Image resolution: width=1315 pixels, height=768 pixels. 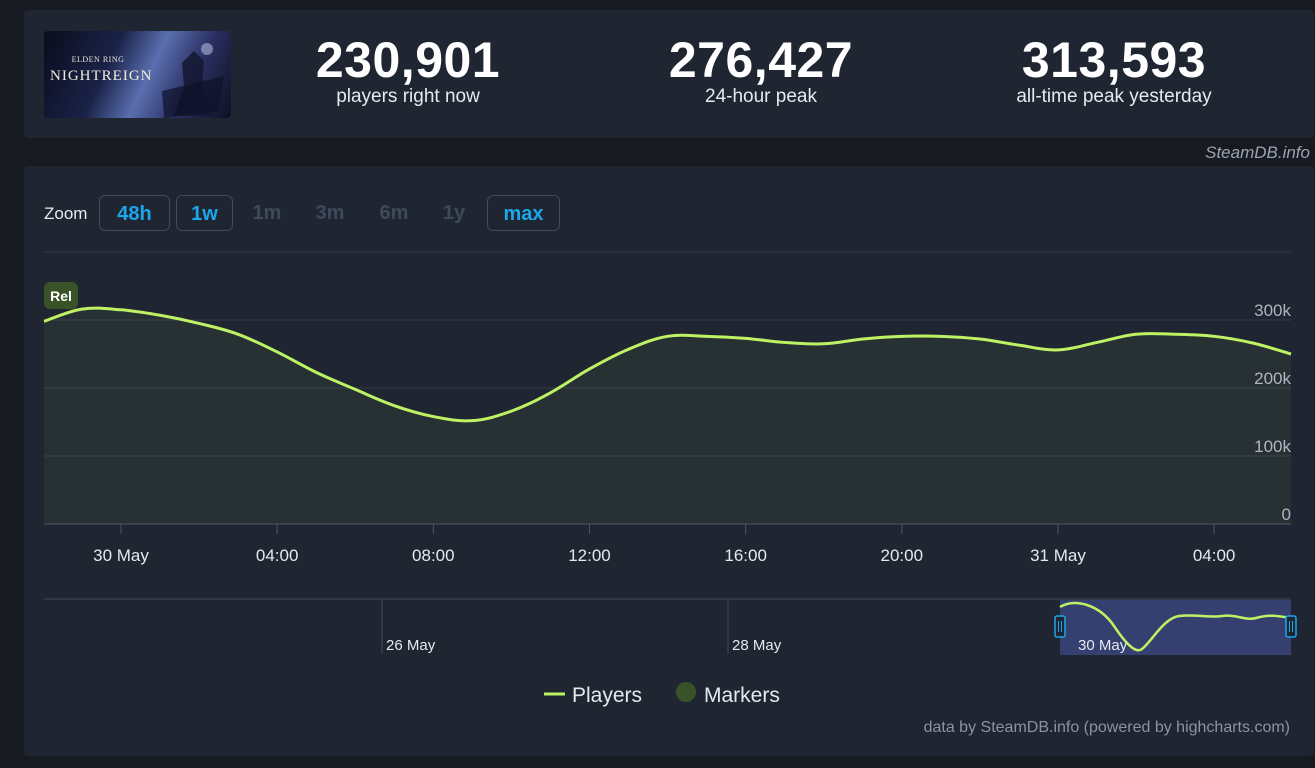 I want to click on stat-all-time-peak: 313,593 all-time peak yesterday, so click(x=1114, y=70).